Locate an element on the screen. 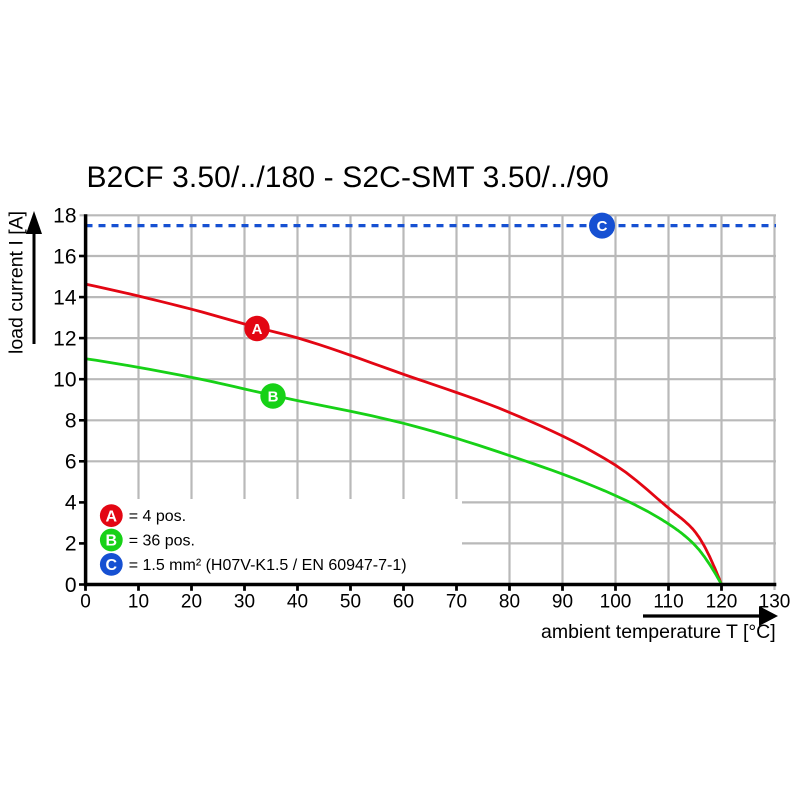 The height and width of the screenshot is (800, 800). svg-text: 50 is located at coordinates (350, 602).